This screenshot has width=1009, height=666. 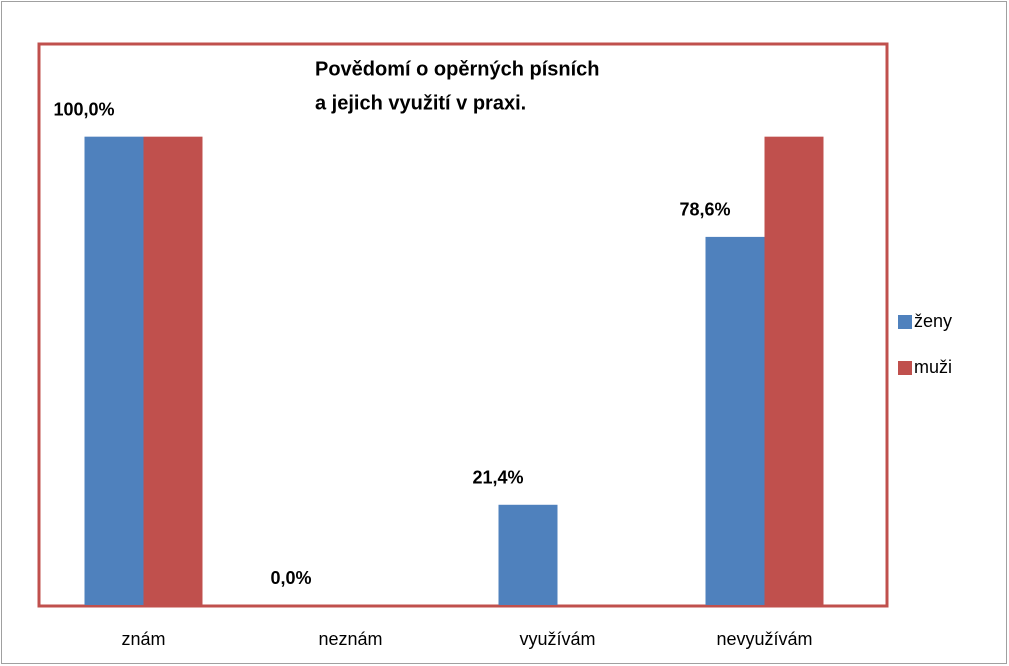 I want to click on chart-title: Povědomí o opěrných písních, so click(x=457, y=69).